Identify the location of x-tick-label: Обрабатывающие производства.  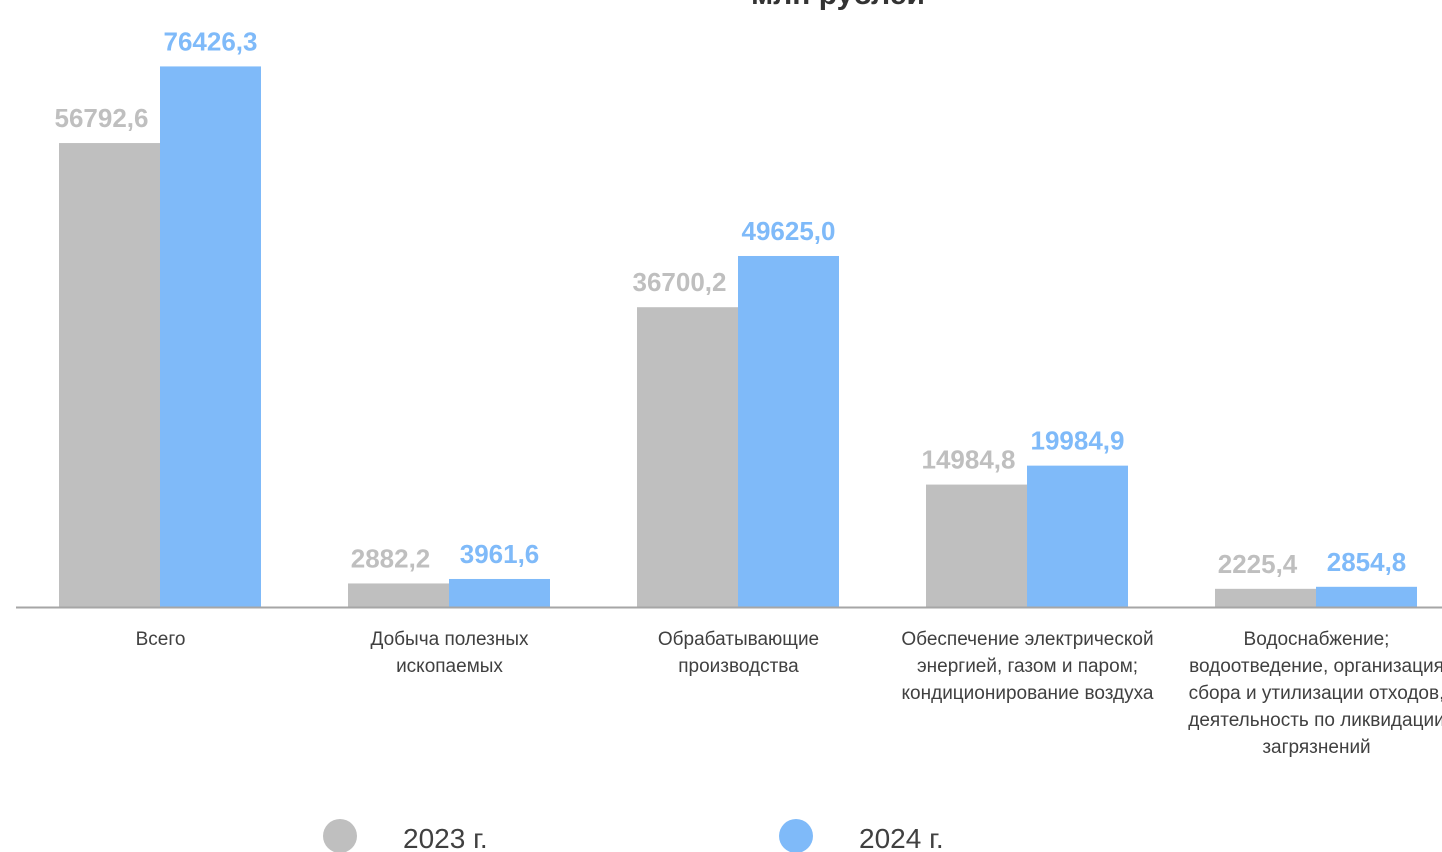
(738, 653).